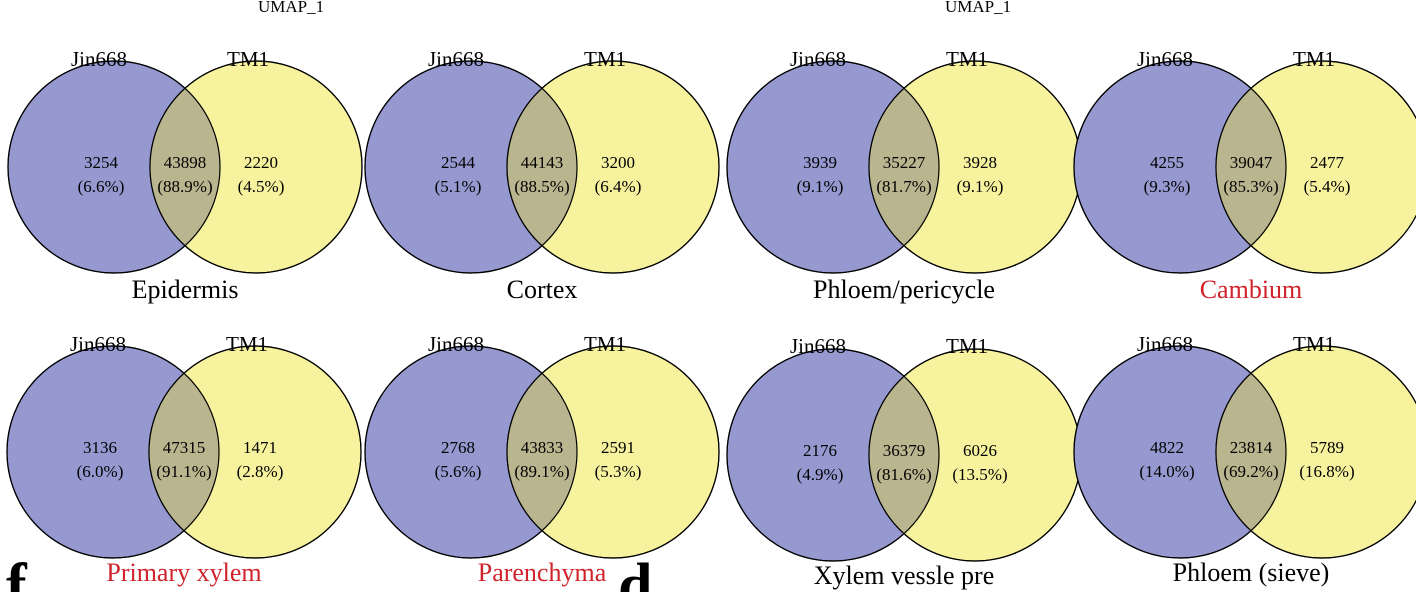 This screenshot has width=1416, height=592. Describe the element at coordinates (980, 162) in the screenshot. I see `right-count: 3928` at that location.